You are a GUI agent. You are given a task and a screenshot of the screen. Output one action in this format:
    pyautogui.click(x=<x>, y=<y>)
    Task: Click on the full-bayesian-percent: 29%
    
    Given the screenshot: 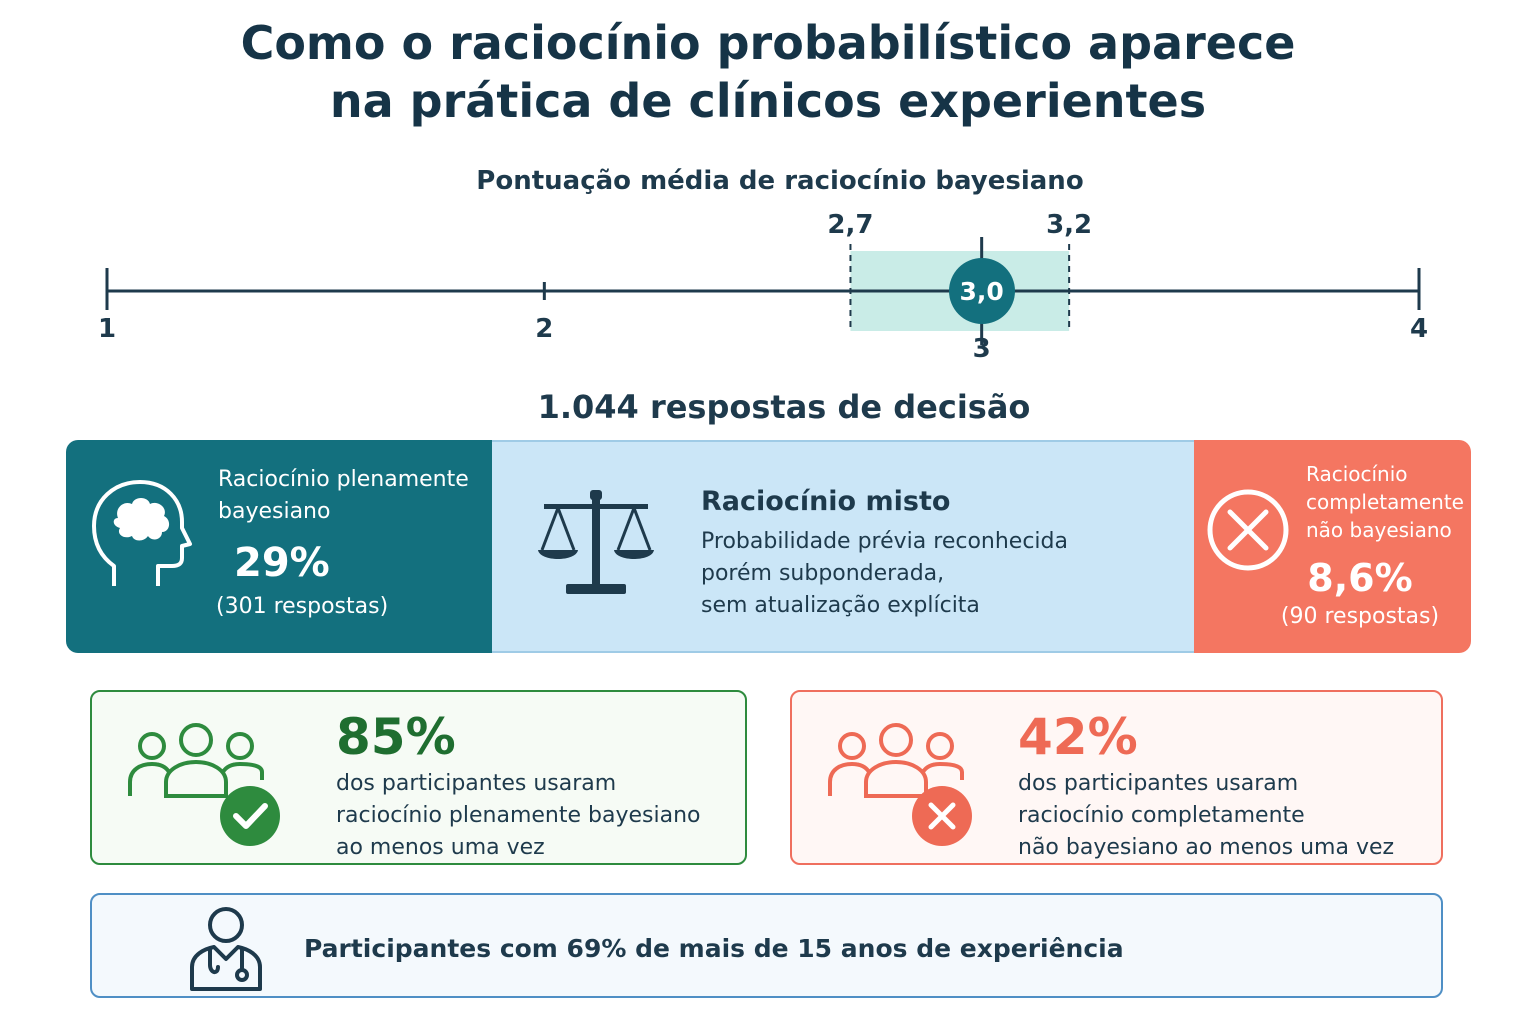 What is the action you would take?
    pyautogui.click(x=282, y=563)
    